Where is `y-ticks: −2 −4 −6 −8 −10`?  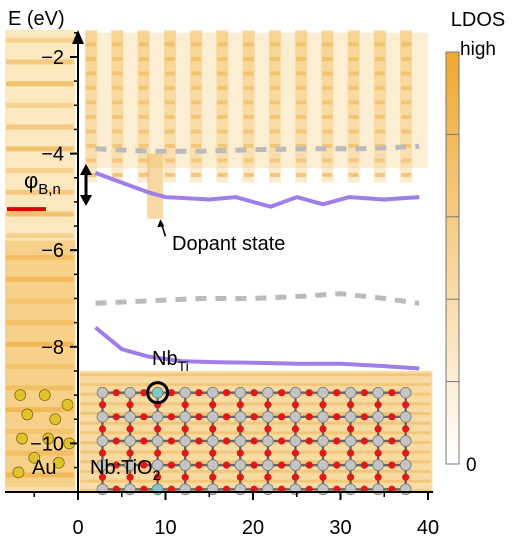
y-ticks: −2 −4 −6 −8 −10 is located at coordinates (54, 262).